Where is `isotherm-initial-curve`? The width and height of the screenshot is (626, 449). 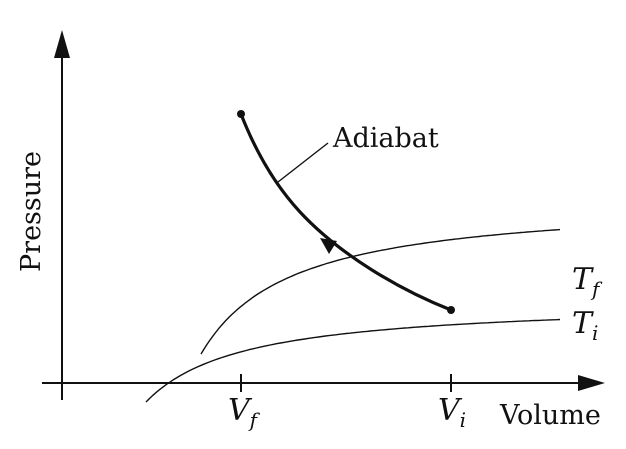 isotherm-initial-curve is located at coordinates (353, 360).